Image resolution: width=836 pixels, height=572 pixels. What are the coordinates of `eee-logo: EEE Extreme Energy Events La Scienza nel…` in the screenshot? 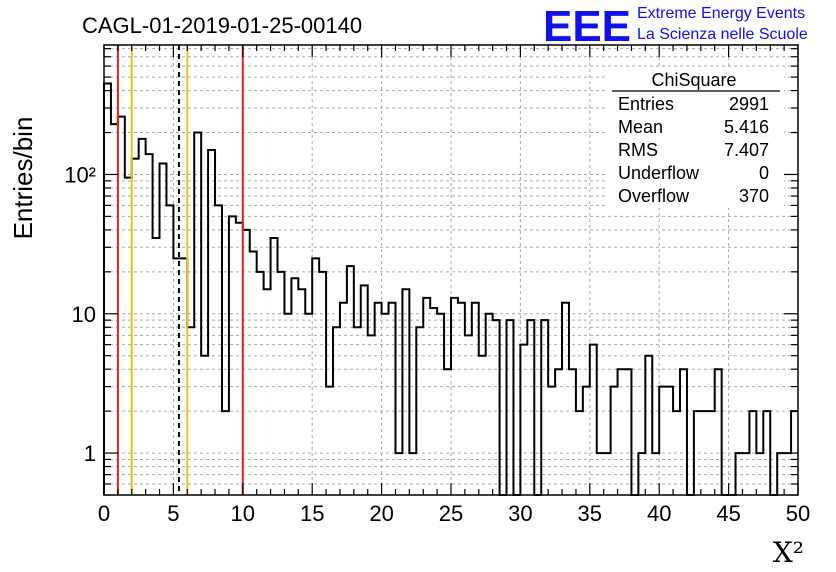 It's located at (675, 26).